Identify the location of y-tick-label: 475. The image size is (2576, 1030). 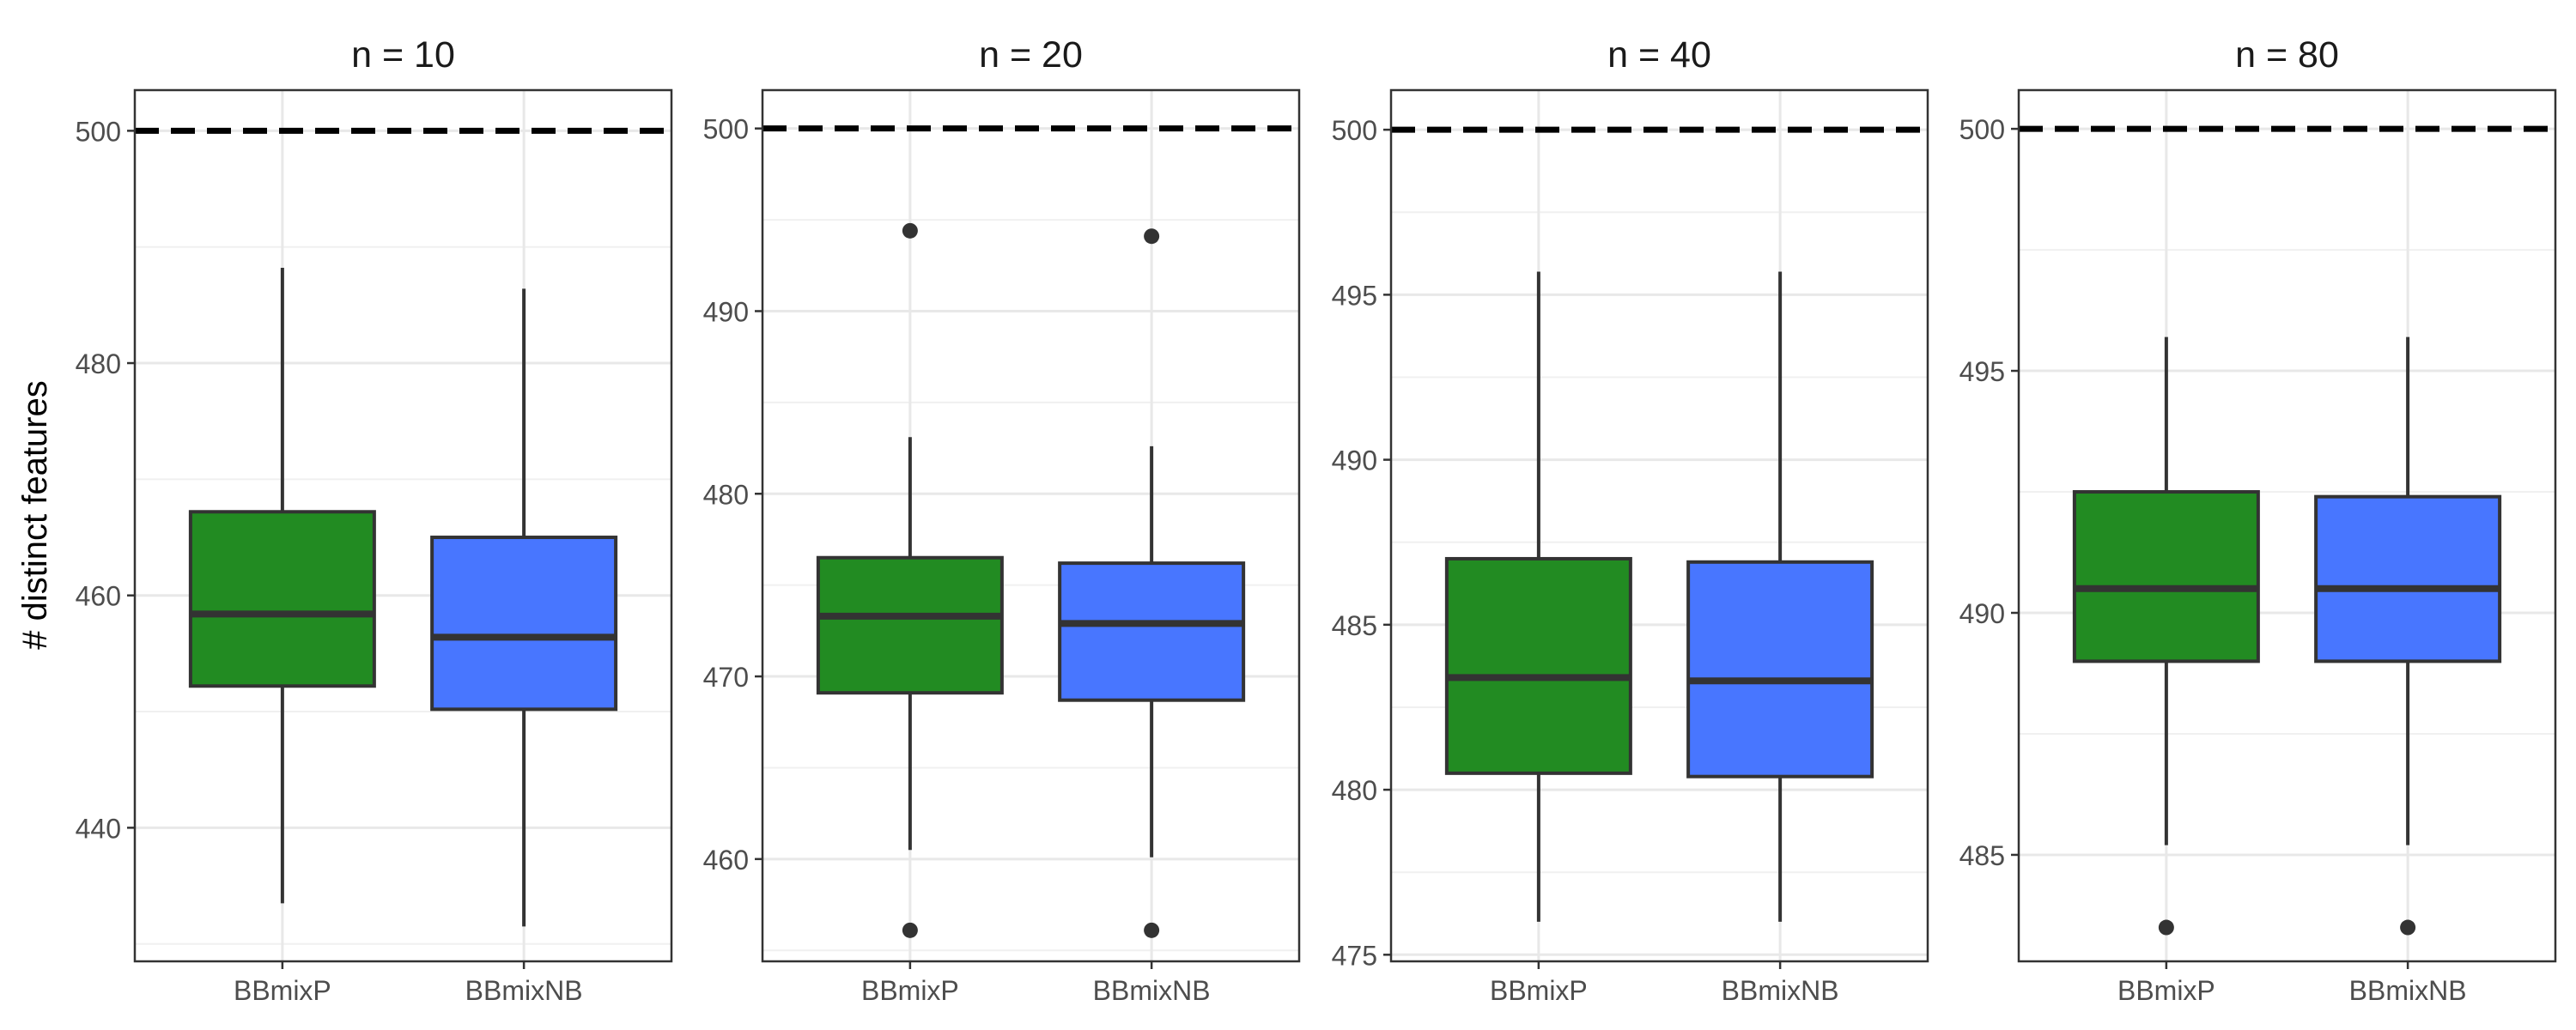
(1354, 955).